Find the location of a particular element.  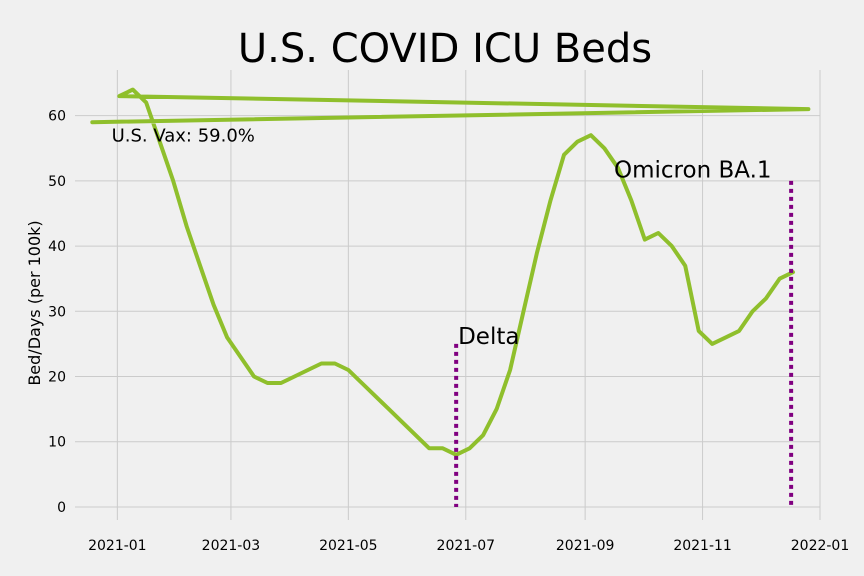

y-tick-label: 40 is located at coordinates (57, 247).